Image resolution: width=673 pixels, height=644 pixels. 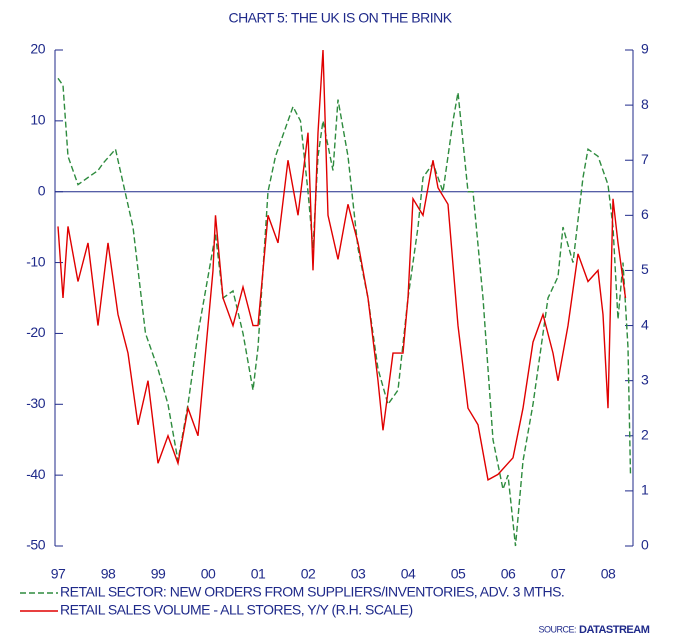 What do you see at coordinates (608, 574) in the screenshot?
I see `x-tick-label: 08` at bounding box center [608, 574].